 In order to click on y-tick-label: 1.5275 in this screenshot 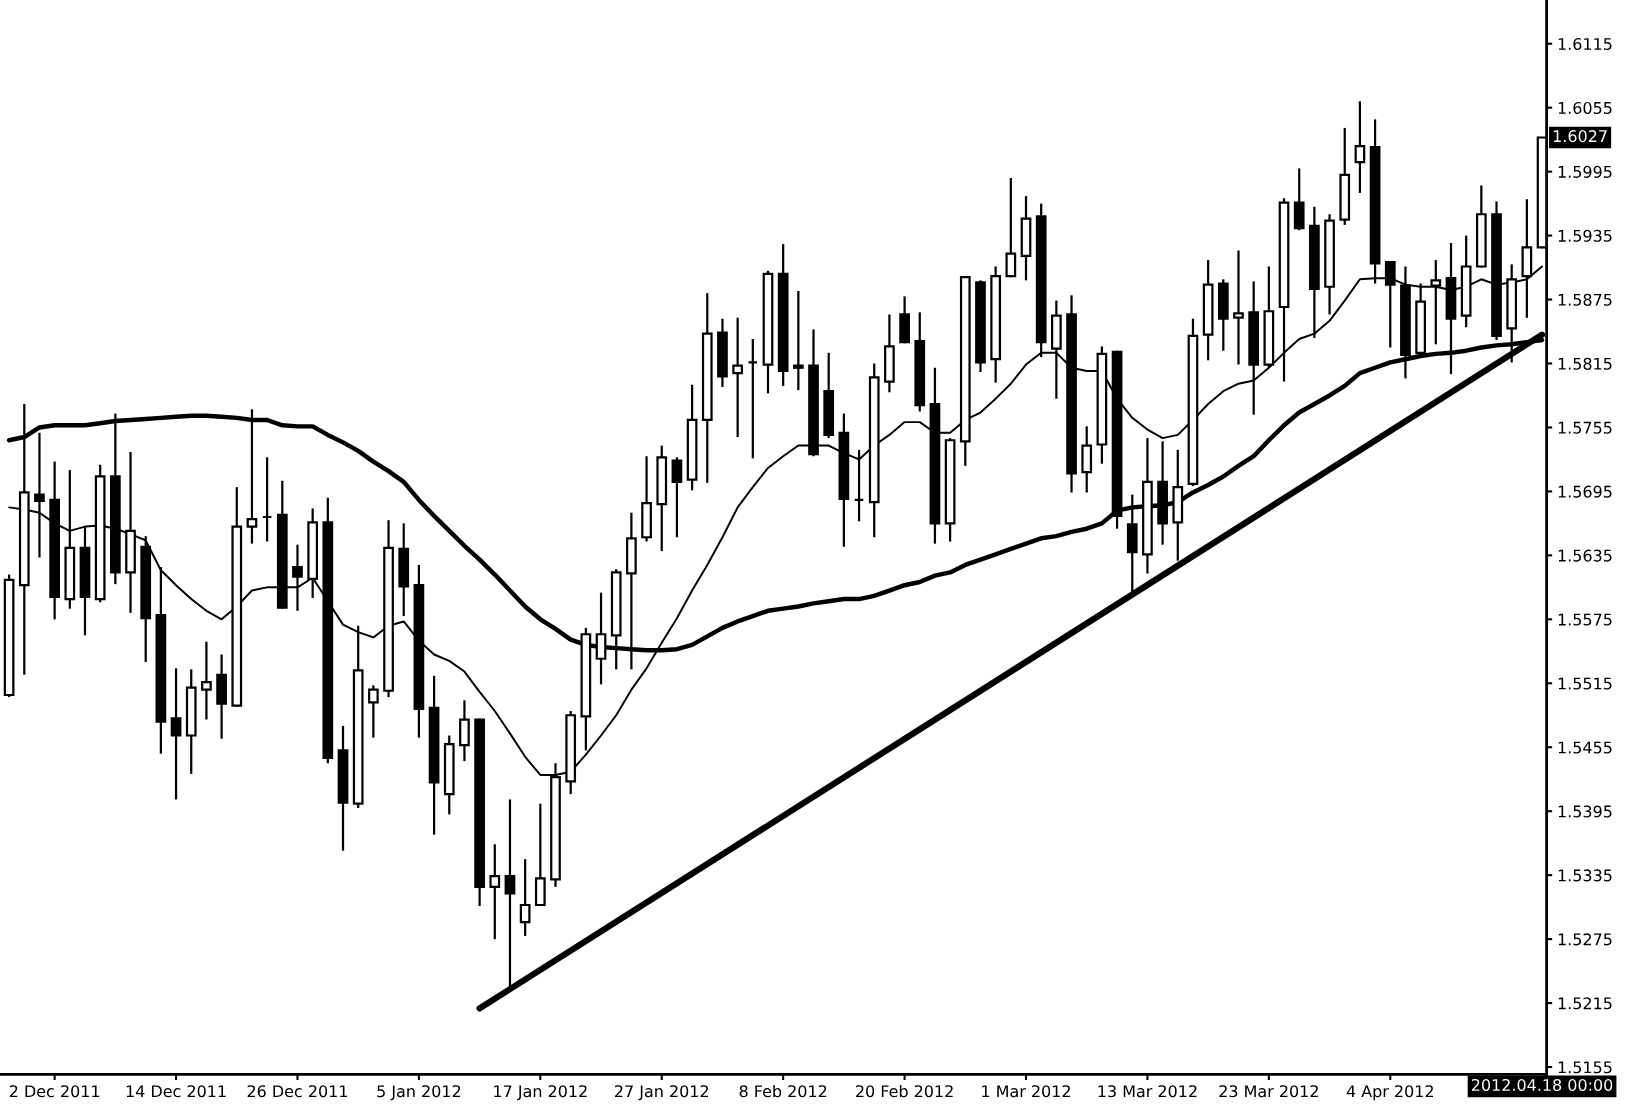, I will do `click(1585, 939)`.